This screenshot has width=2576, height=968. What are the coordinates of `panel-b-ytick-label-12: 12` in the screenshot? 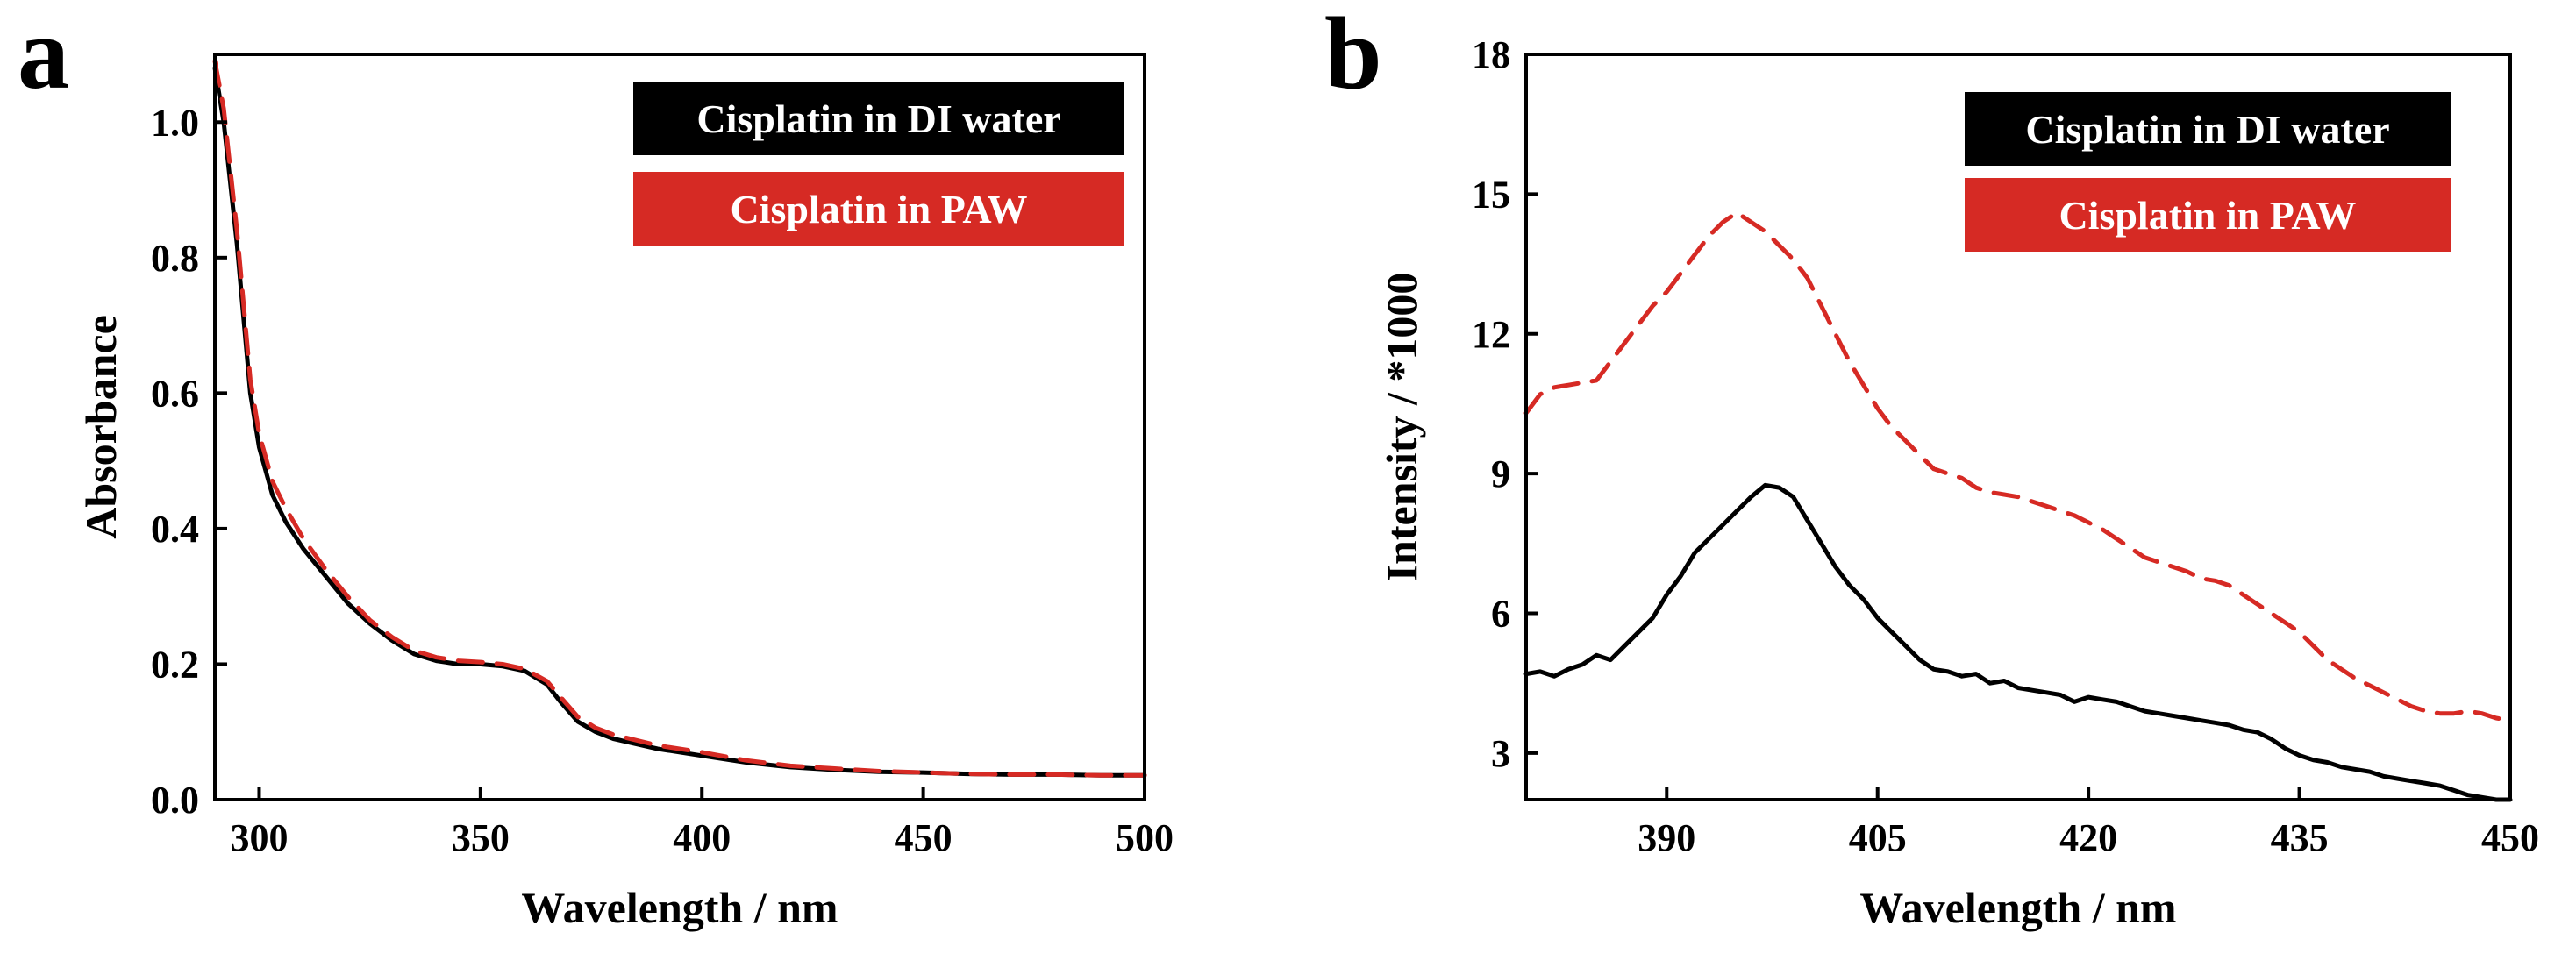 It's located at (1491, 334).